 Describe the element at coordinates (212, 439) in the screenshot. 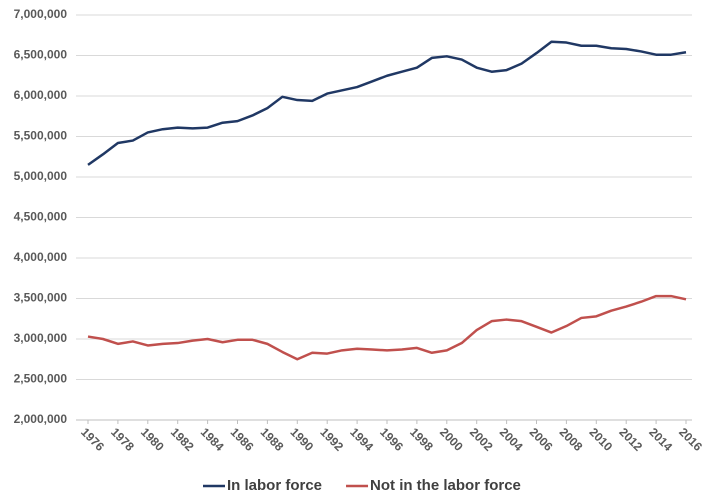

I see `x-tick-label: 1984` at that location.